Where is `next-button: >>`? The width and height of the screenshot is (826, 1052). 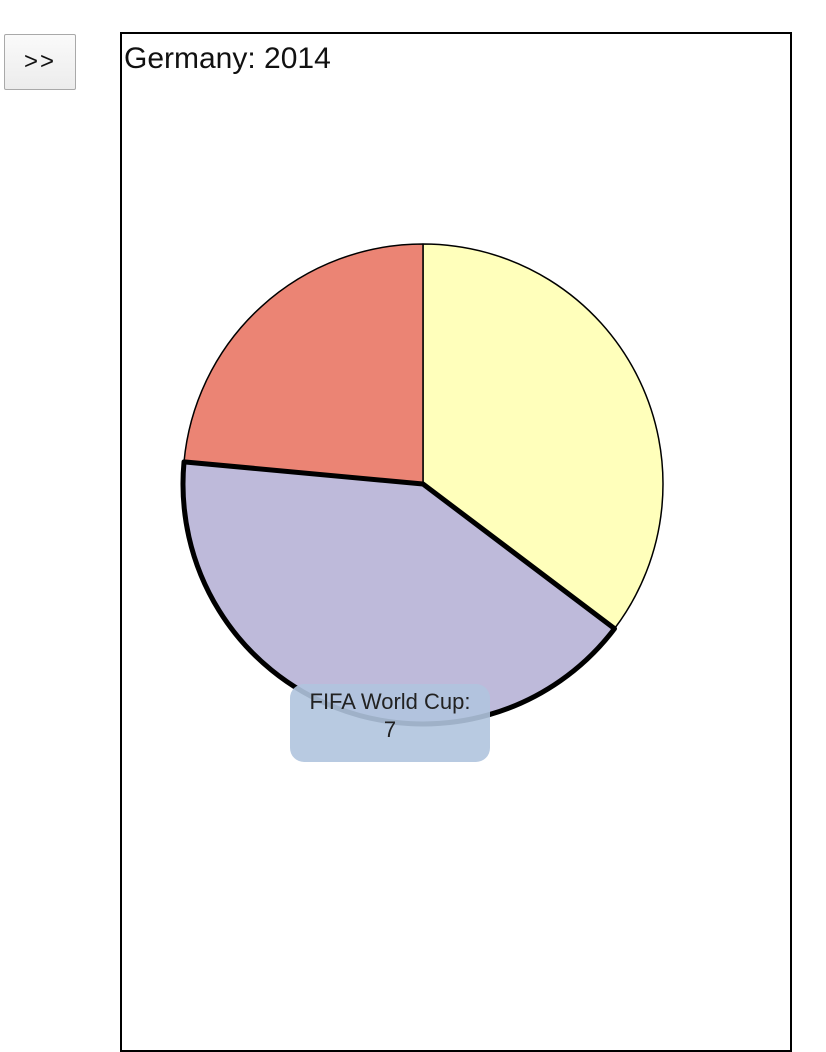
next-button: >> is located at coordinates (40, 62).